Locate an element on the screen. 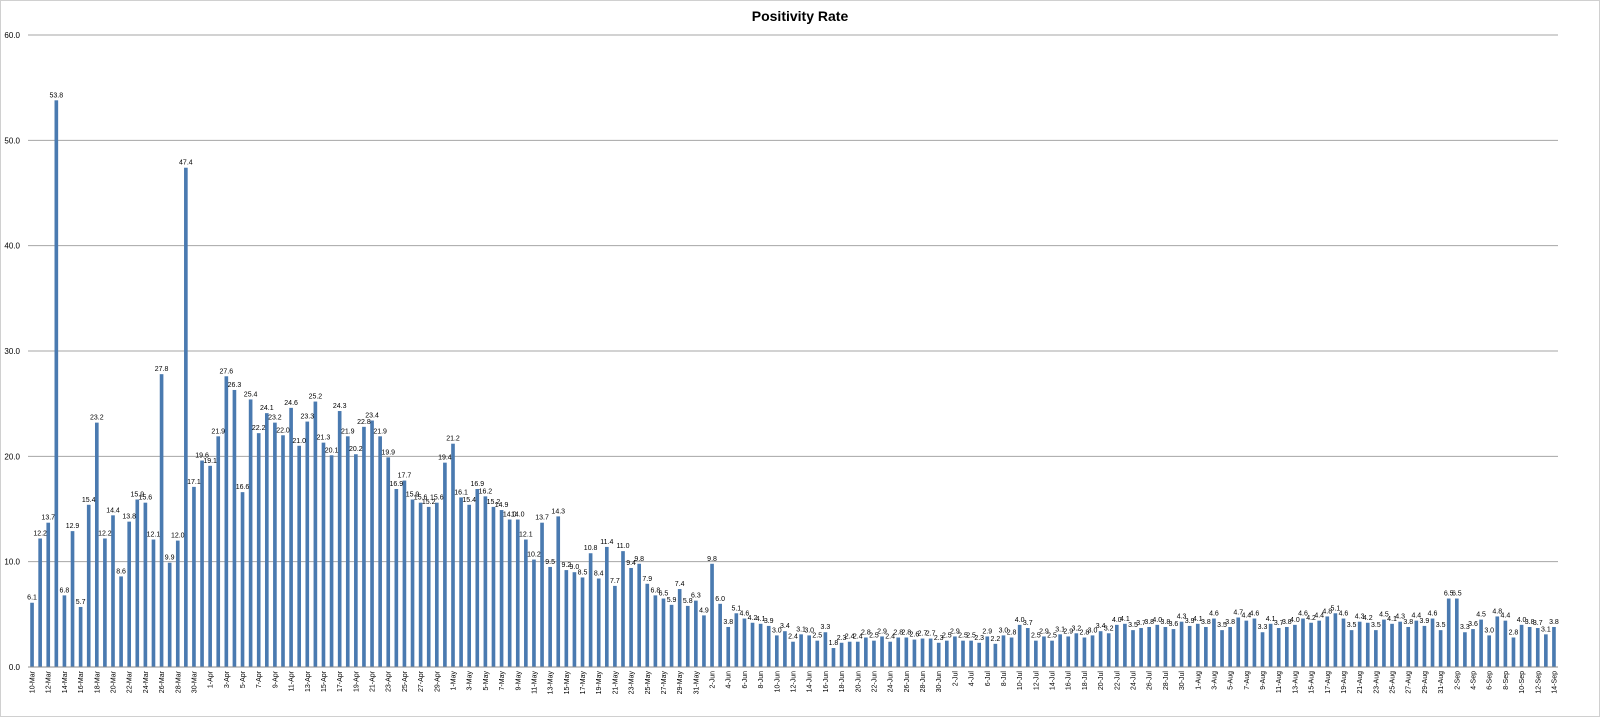  data-label: 14.3 is located at coordinates (558, 511).